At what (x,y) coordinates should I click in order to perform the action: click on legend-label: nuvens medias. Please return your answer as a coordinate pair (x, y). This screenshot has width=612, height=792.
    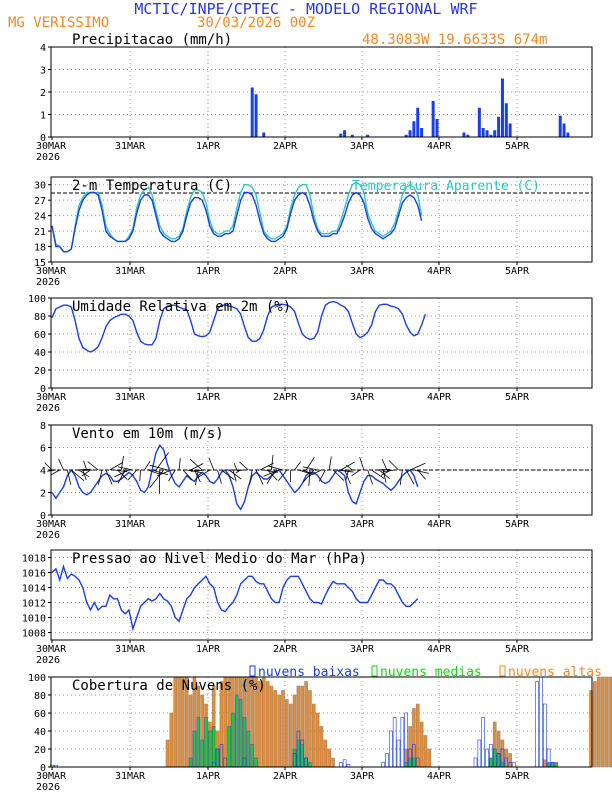
    Looking at the image, I should click on (431, 672).